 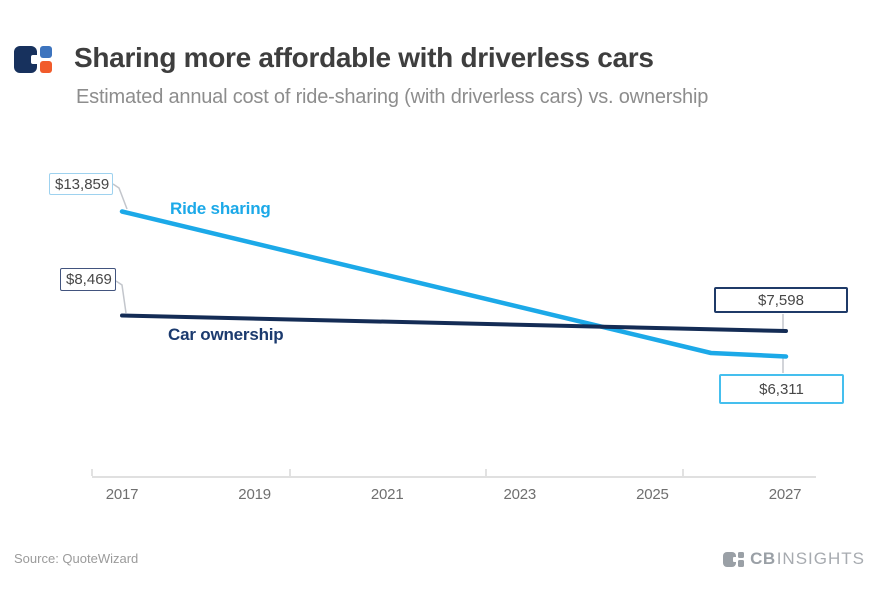 What do you see at coordinates (254, 494) in the screenshot?
I see `x-tick-label-2019: 2019` at bounding box center [254, 494].